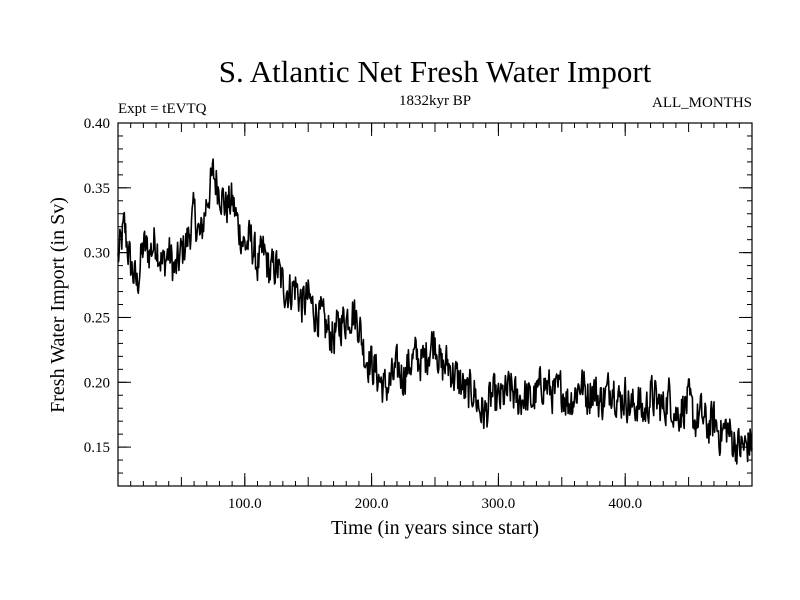  What do you see at coordinates (58, 305) in the screenshot?
I see `y-axis-label: Fresh Water Import (in Sv)` at bounding box center [58, 305].